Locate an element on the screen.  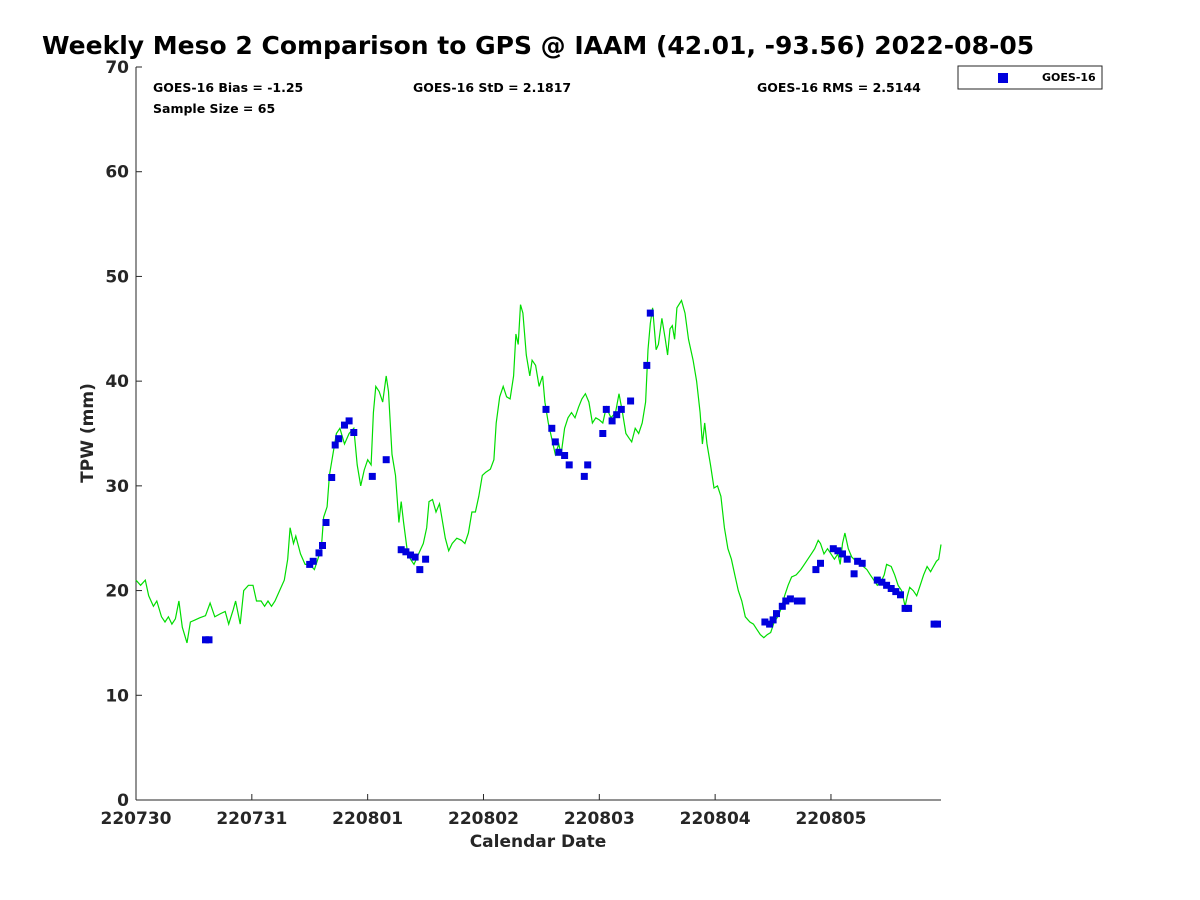
y-tick-label: 10 is located at coordinates (117, 696).